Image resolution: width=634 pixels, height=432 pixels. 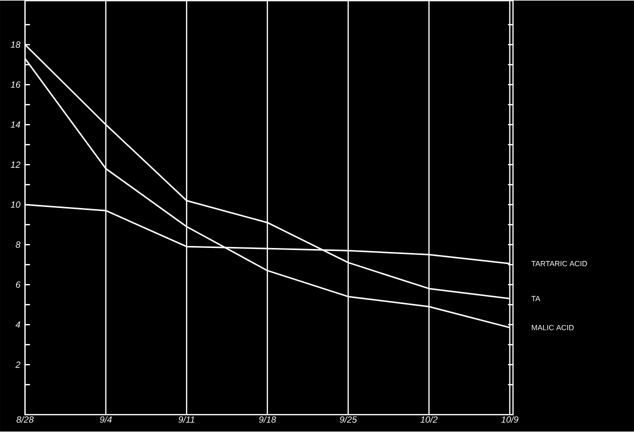 I want to click on x-tick-label: 9/4, so click(x=106, y=419).